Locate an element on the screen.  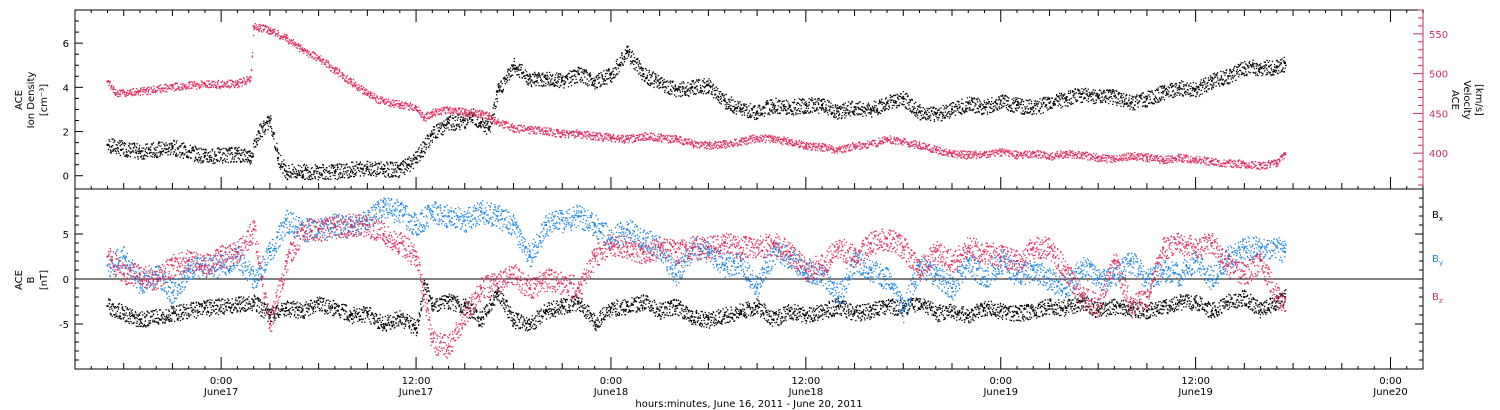
velocity-axis-label-3: [km/s] is located at coordinates (1478, 100).